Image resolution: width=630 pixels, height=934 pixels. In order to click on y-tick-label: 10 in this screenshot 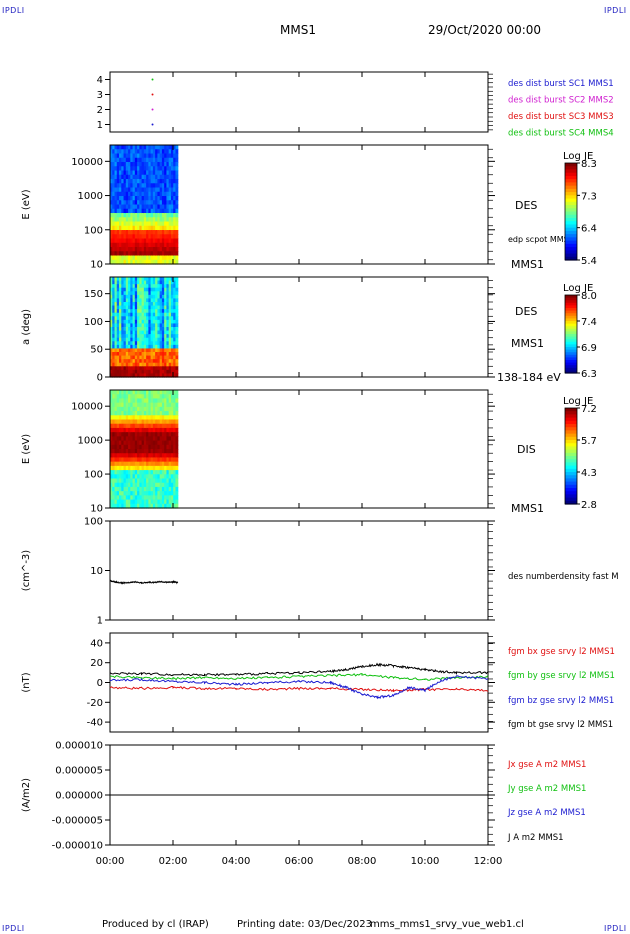, I will do `click(96, 571)`.